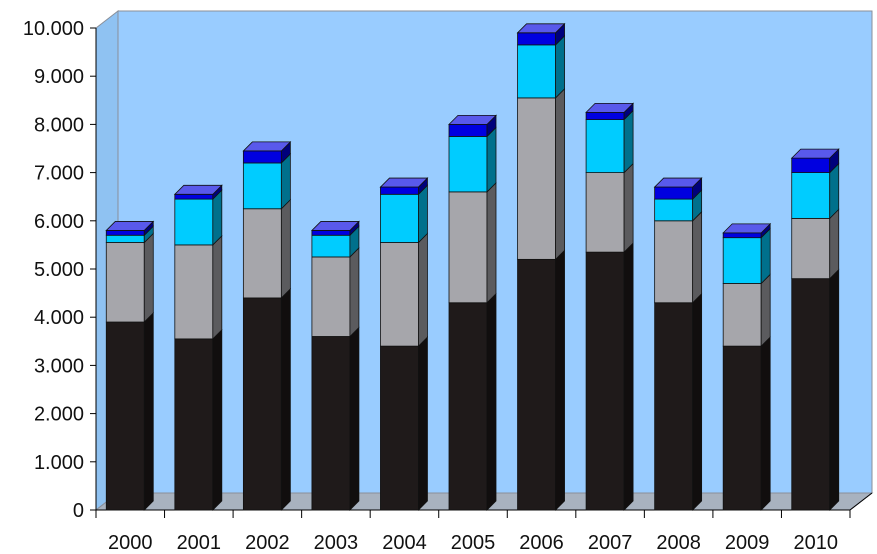 The height and width of the screenshot is (554, 877). I want to click on bar-stack-2002, so click(267, 325).